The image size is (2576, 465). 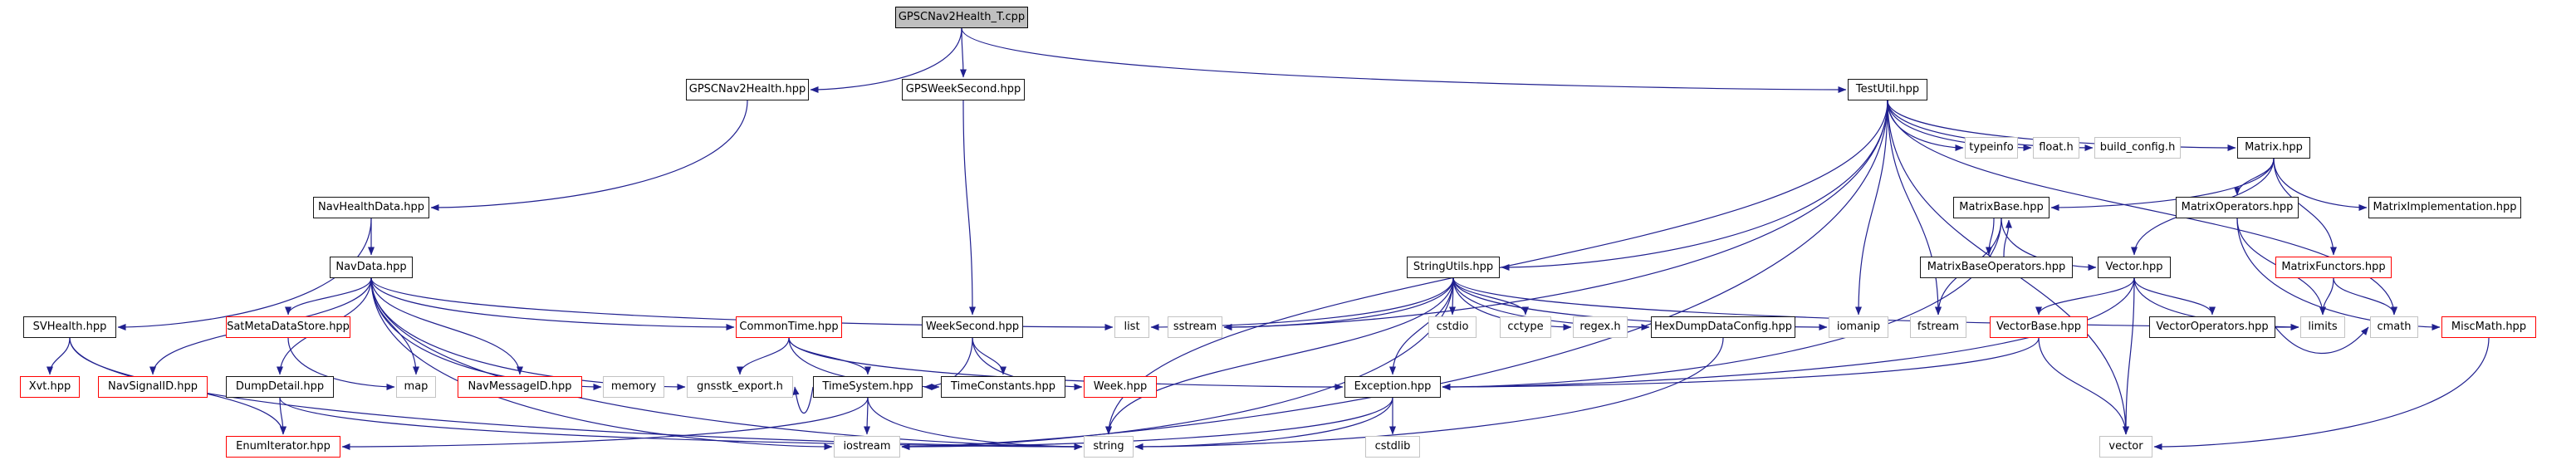 I want to click on graph-node-gpscnav2health: GPSCNav2Health.hpp, so click(x=748, y=89).